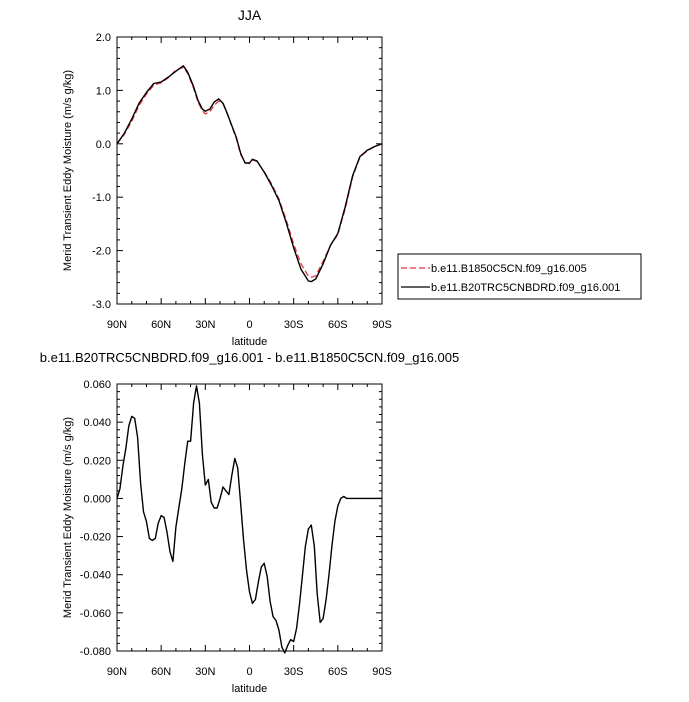 This screenshot has width=689, height=702. What do you see at coordinates (103, 145) in the screenshot?
I see `y-tick-label: 0.0` at bounding box center [103, 145].